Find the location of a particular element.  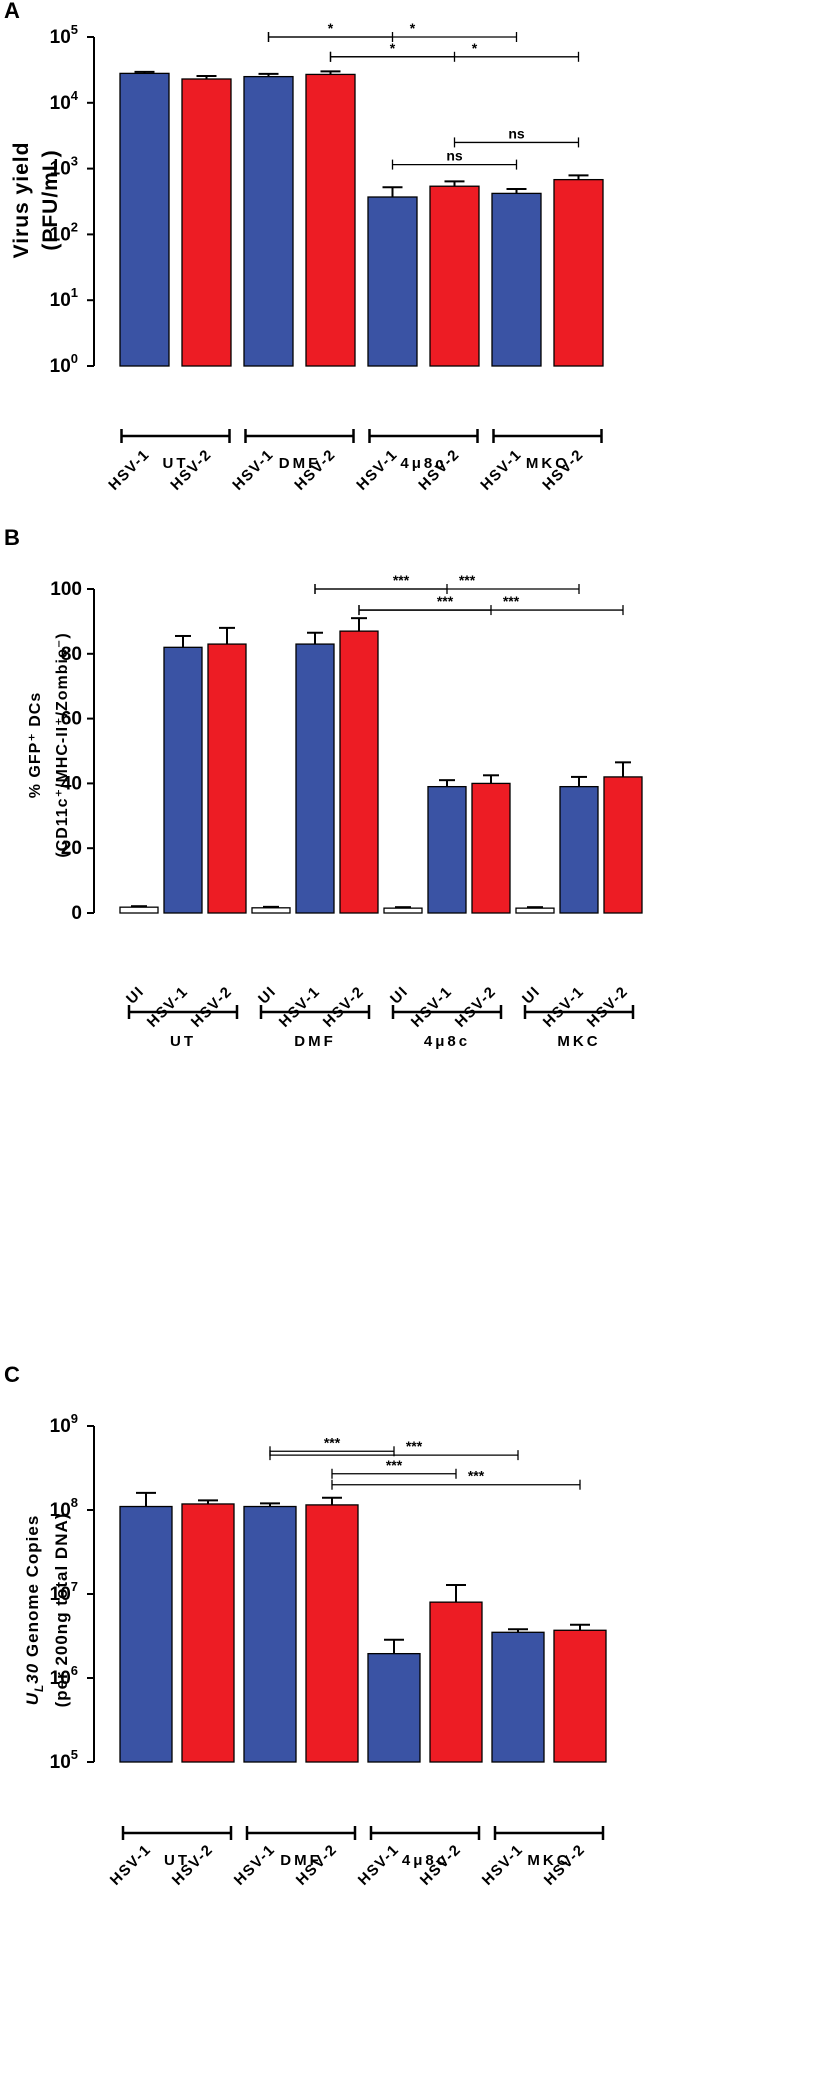

y-tick-label: 10¹ is located at coordinates (64, 298).